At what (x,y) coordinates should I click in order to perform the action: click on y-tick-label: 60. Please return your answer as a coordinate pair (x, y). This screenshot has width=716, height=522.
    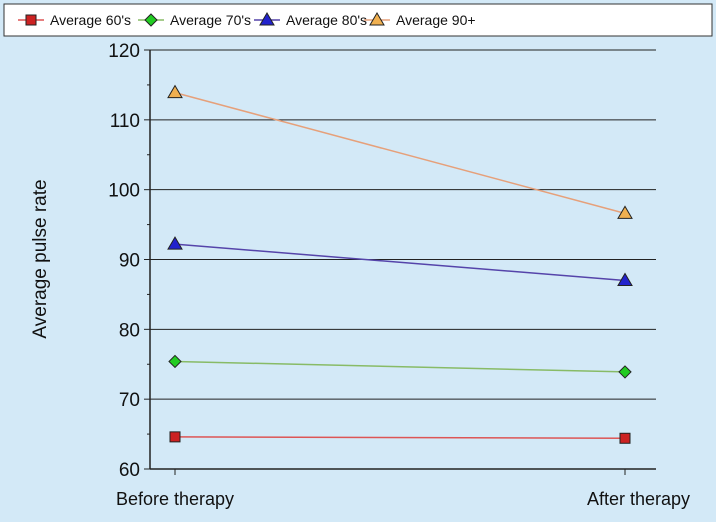
    Looking at the image, I should click on (129, 470).